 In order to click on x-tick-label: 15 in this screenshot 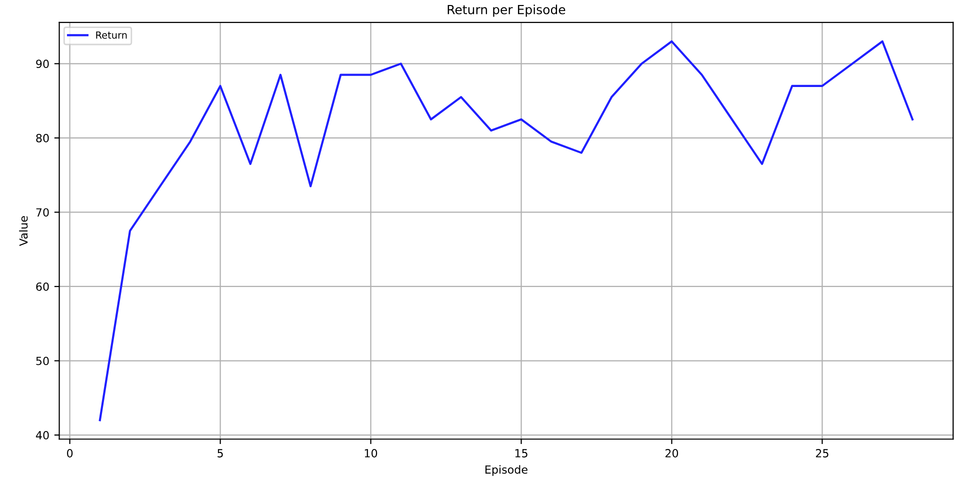, I will do `click(521, 453)`.